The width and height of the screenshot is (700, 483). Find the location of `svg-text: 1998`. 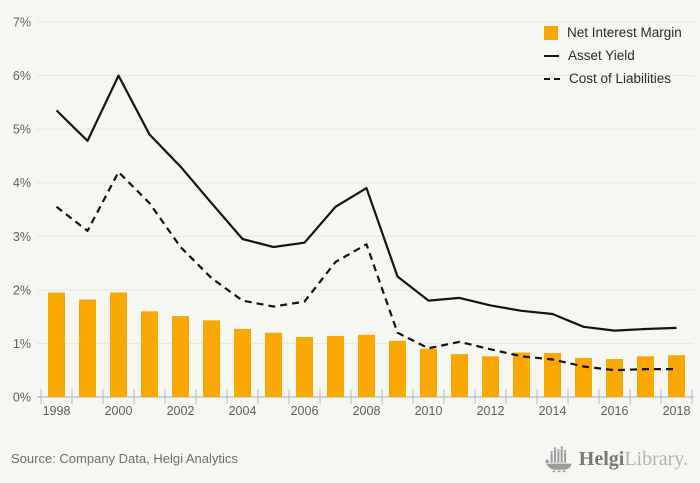

svg-text: 1998 is located at coordinates (57, 411).